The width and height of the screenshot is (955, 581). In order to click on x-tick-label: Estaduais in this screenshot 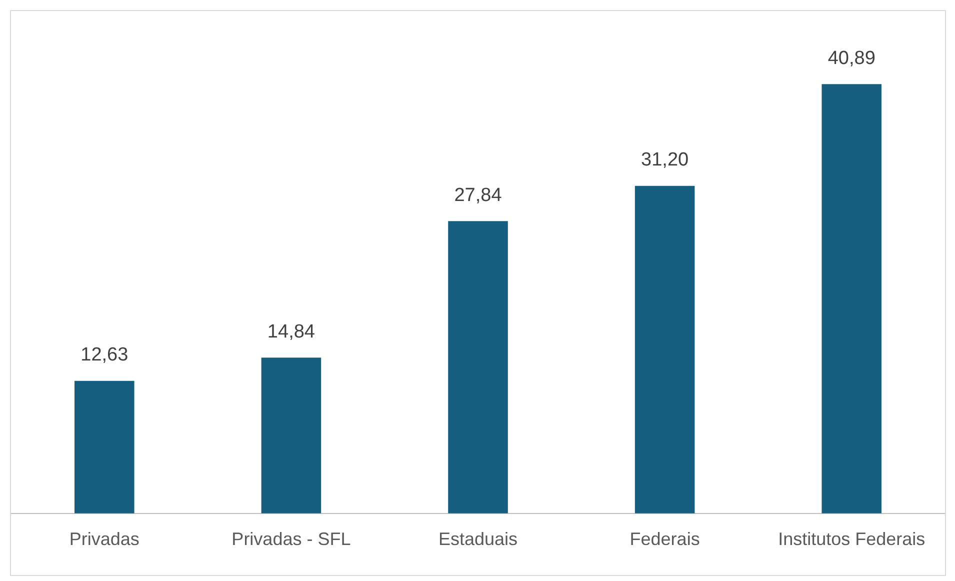, I will do `click(478, 539)`.